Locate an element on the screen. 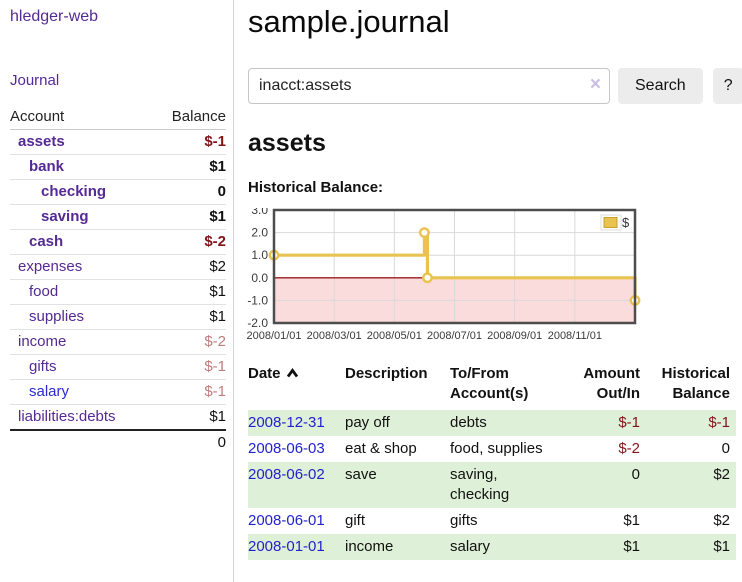  account-link-saving: saving is located at coordinates (65, 216).